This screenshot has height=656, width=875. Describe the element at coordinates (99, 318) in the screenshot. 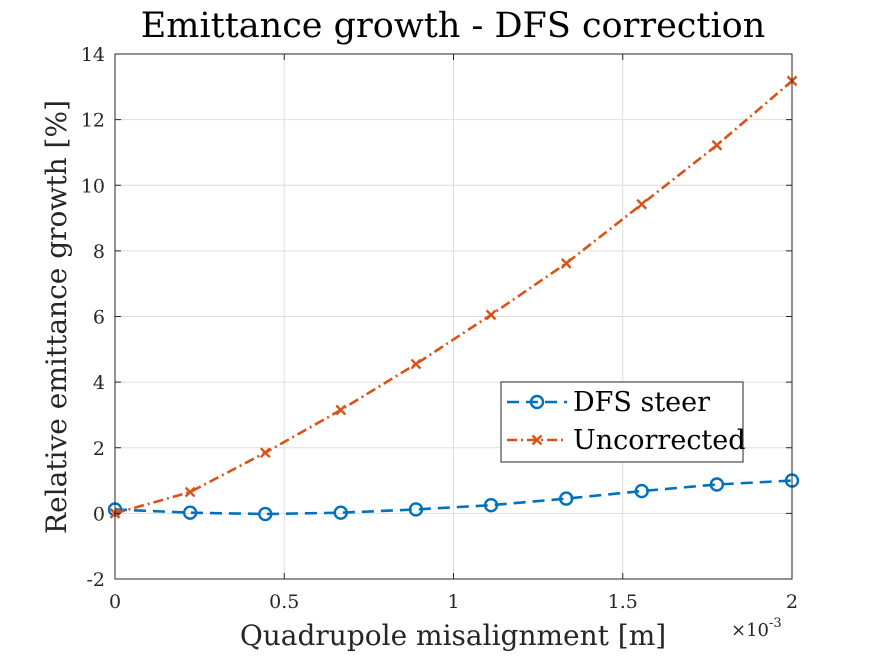

I see `y-tick-label: 6` at that location.